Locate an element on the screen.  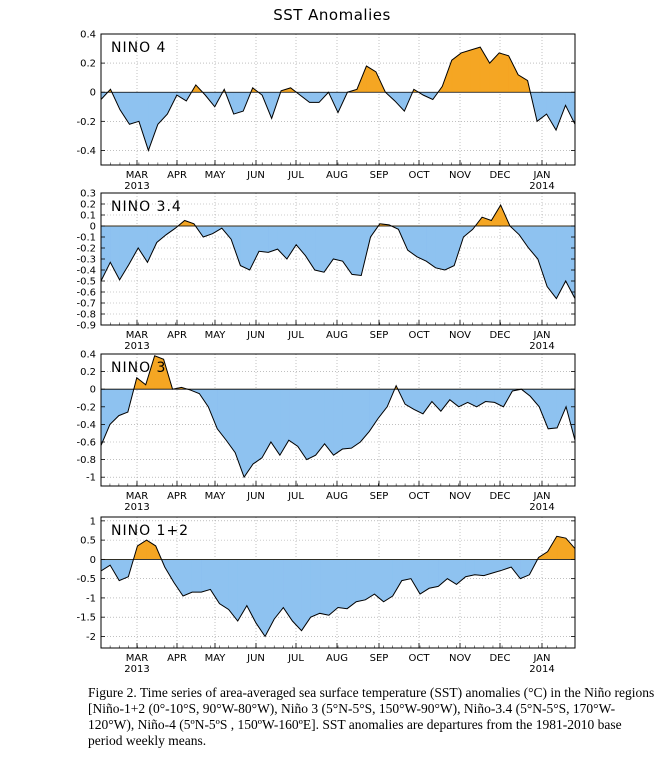
plot-frame is located at coordinates (338, 420).